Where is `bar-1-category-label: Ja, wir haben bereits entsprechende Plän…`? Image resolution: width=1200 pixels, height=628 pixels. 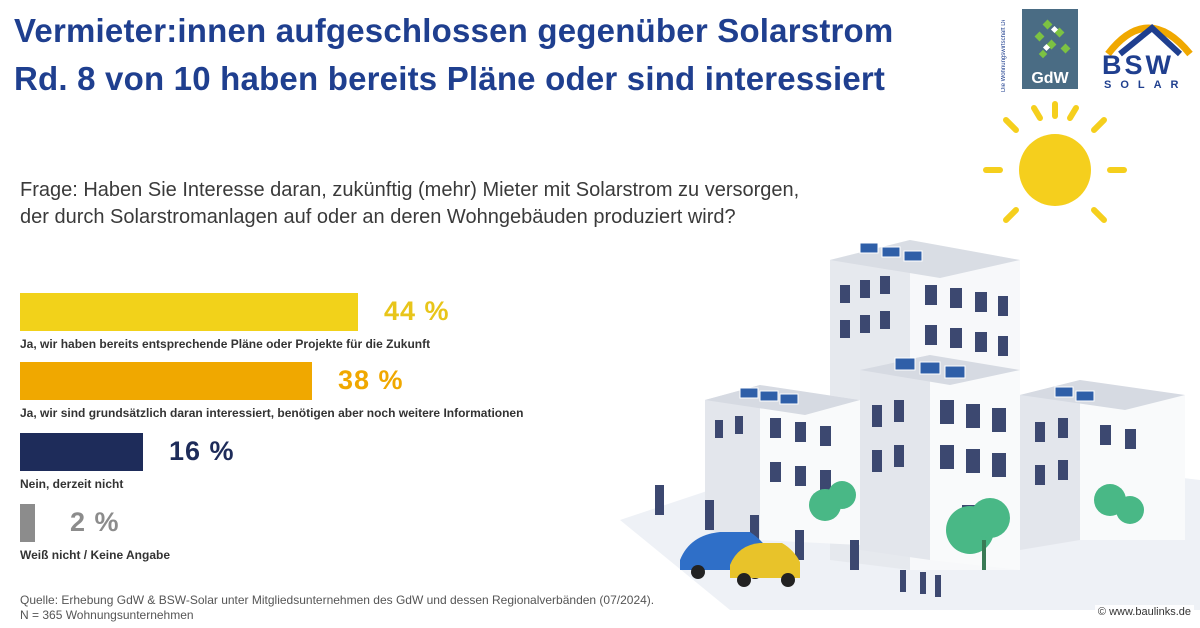 bar-1-category-label: Ja, wir haben bereits entsprechende Plän… is located at coordinates (225, 344).